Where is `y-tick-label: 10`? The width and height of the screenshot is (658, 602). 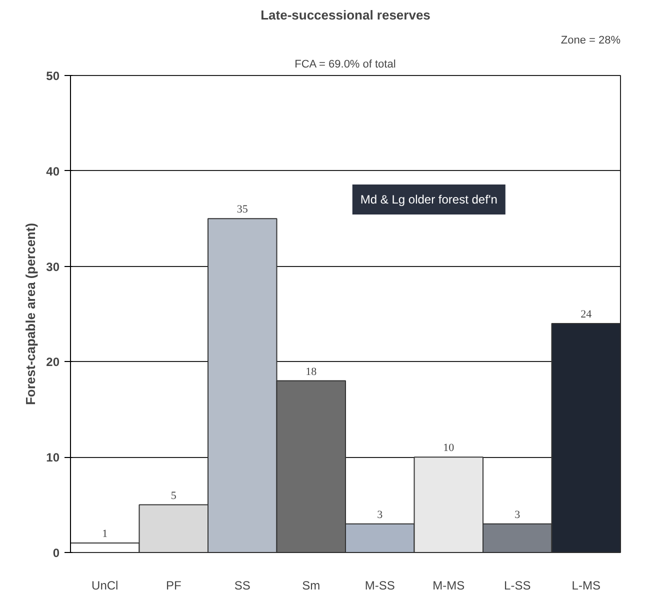 y-tick-label: 10 is located at coordinates (53, 457).